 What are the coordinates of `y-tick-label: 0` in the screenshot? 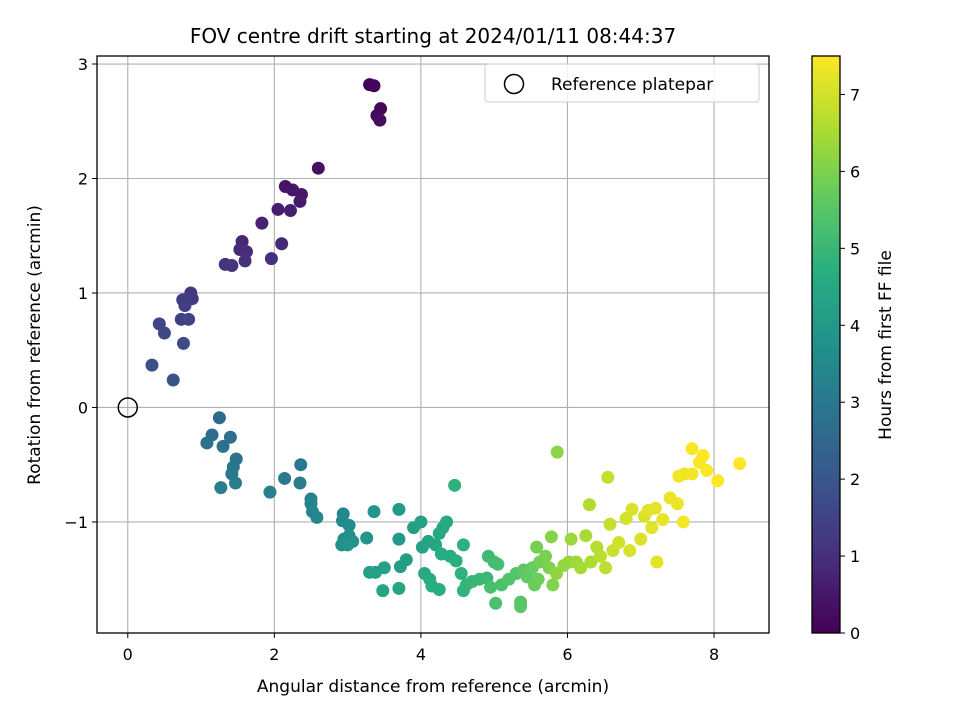 It's located at (83, 407).